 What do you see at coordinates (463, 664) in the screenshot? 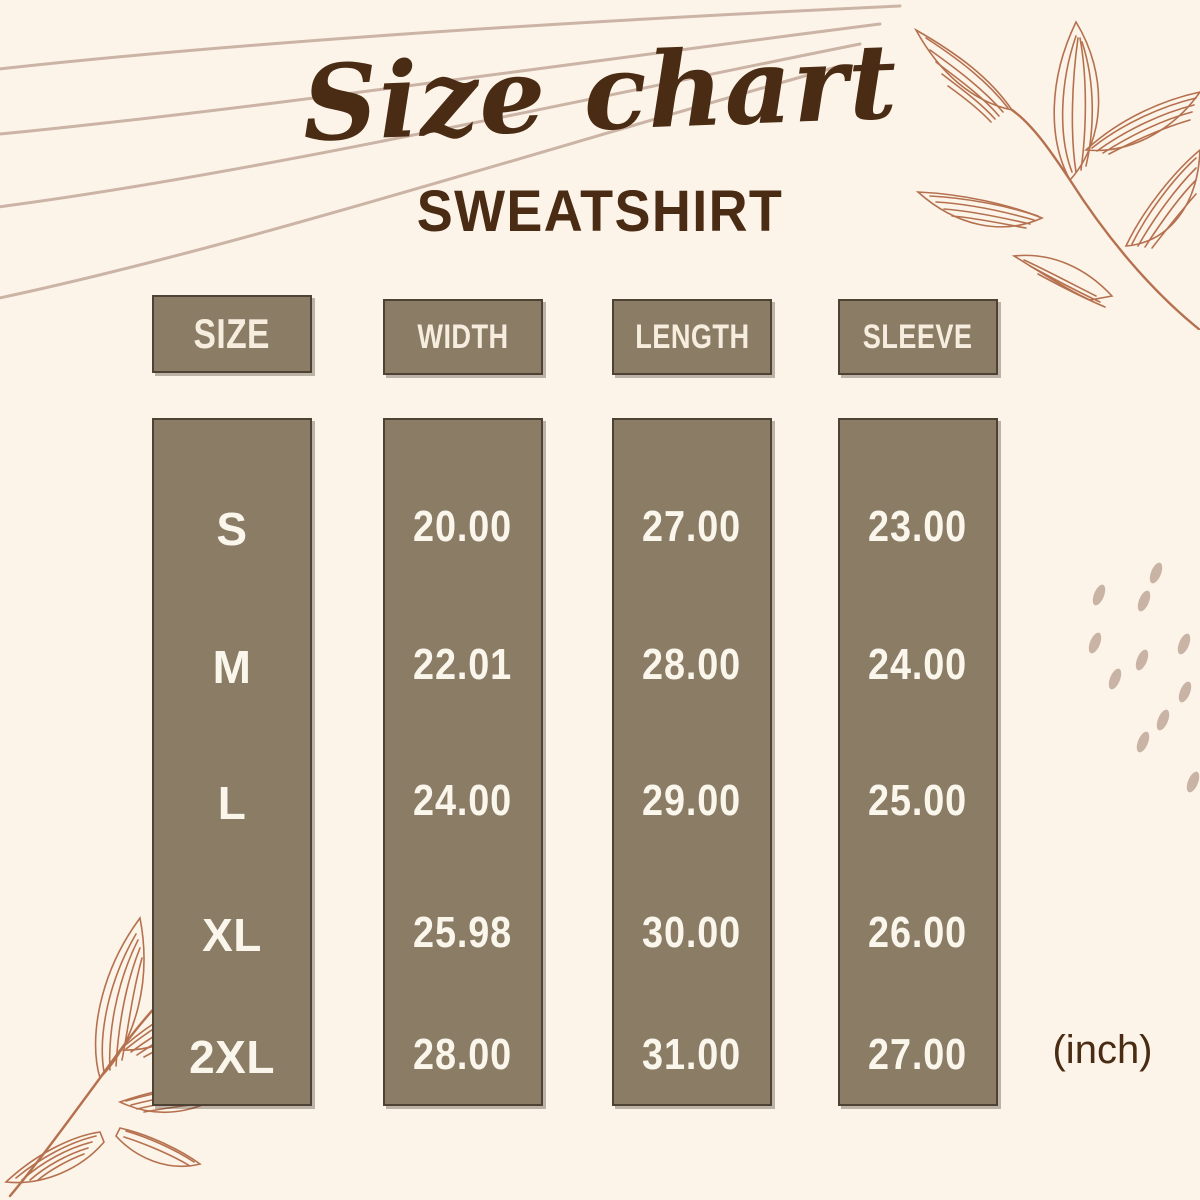
I see `cell-width: 22.01` at bounding box center [463, 664].